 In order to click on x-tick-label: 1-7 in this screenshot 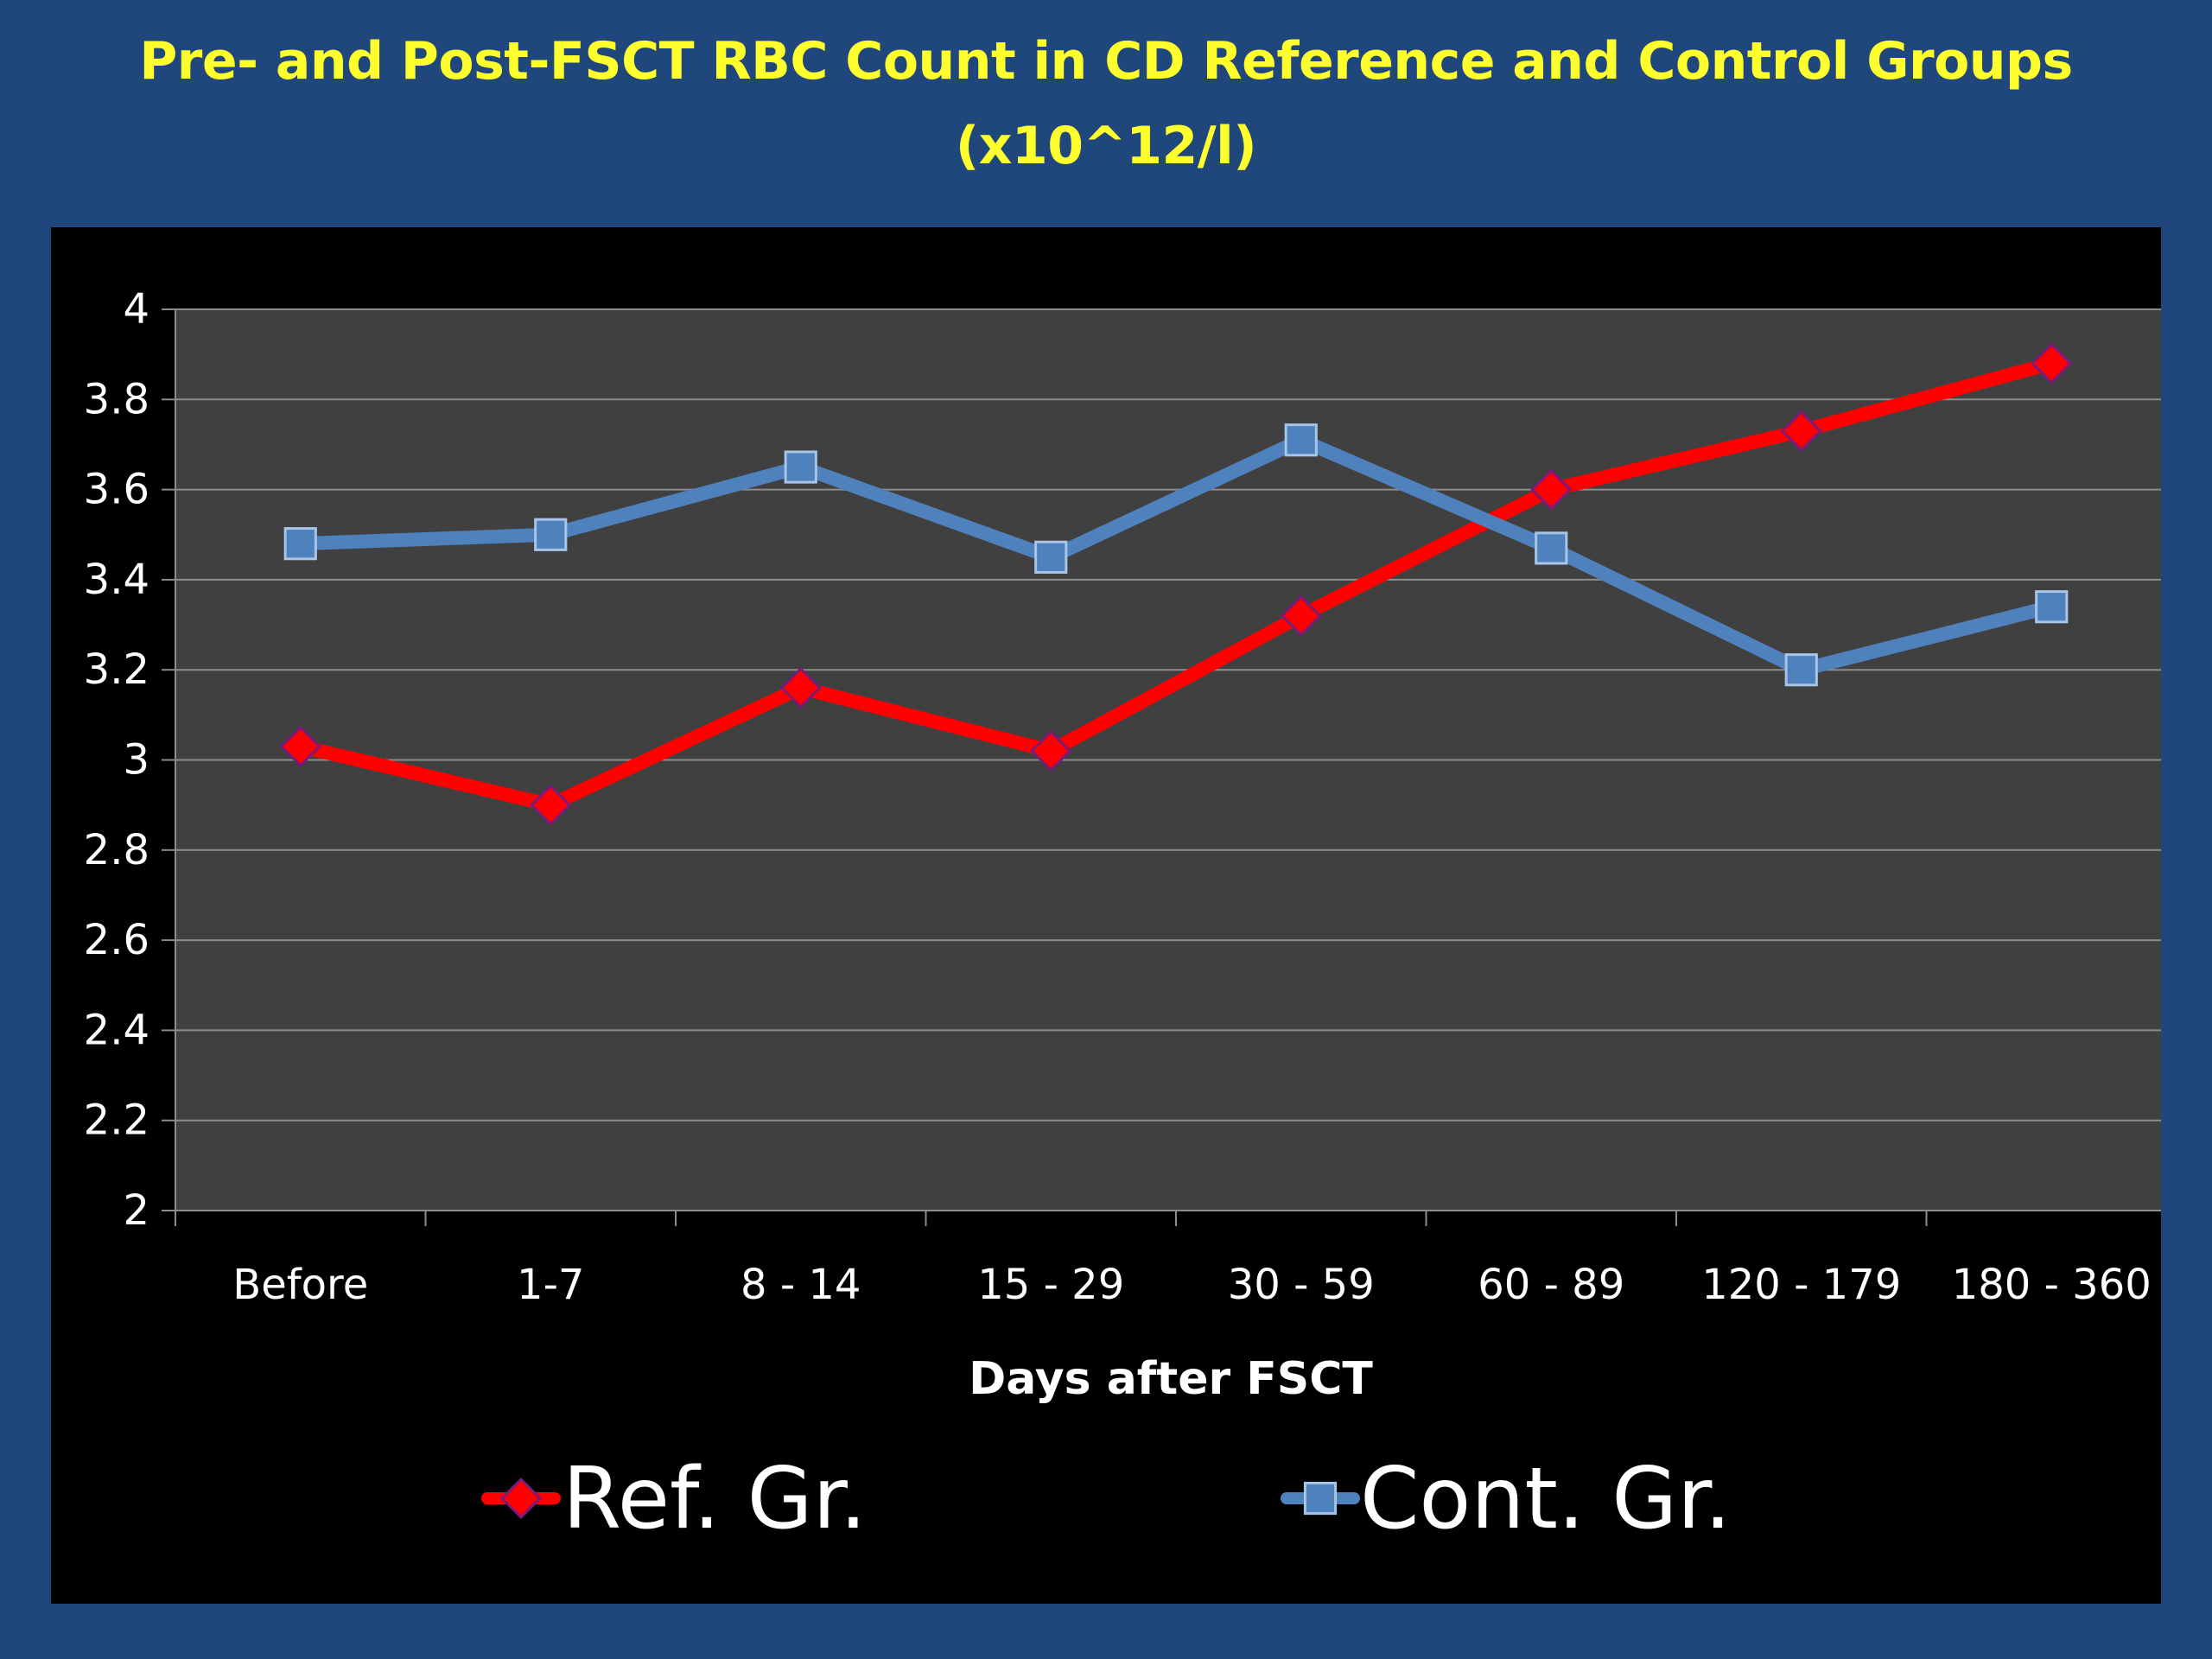, I will do `click(550, 1285)`.